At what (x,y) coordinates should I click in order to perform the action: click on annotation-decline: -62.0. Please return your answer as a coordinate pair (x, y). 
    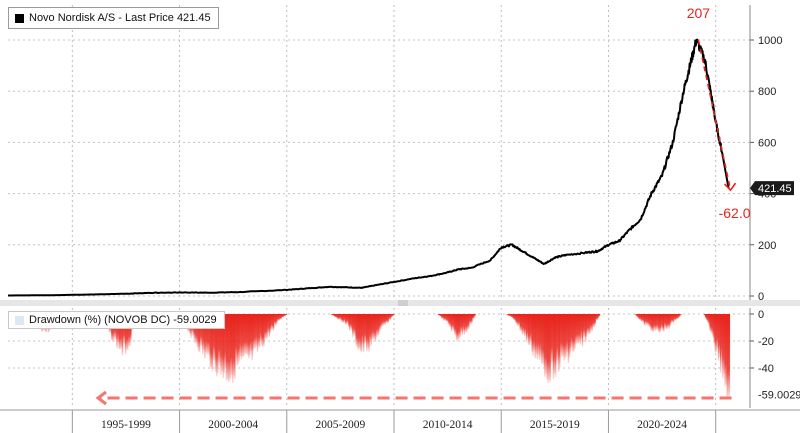
    Looking at the image, I should click on (735, 213).